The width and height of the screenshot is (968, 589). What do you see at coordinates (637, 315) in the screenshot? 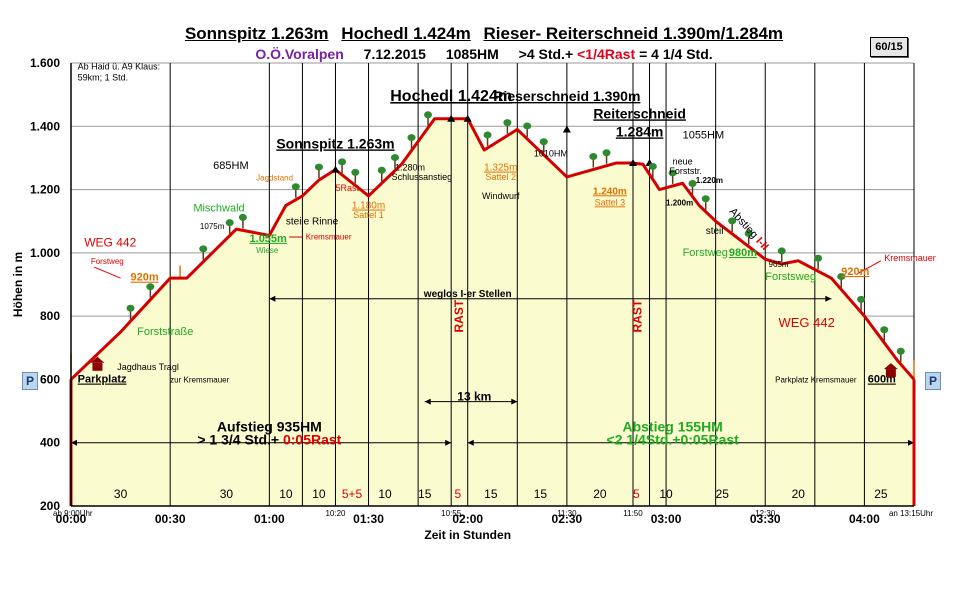
I see `rast-label: RAST` at bounding box center [637, 315].